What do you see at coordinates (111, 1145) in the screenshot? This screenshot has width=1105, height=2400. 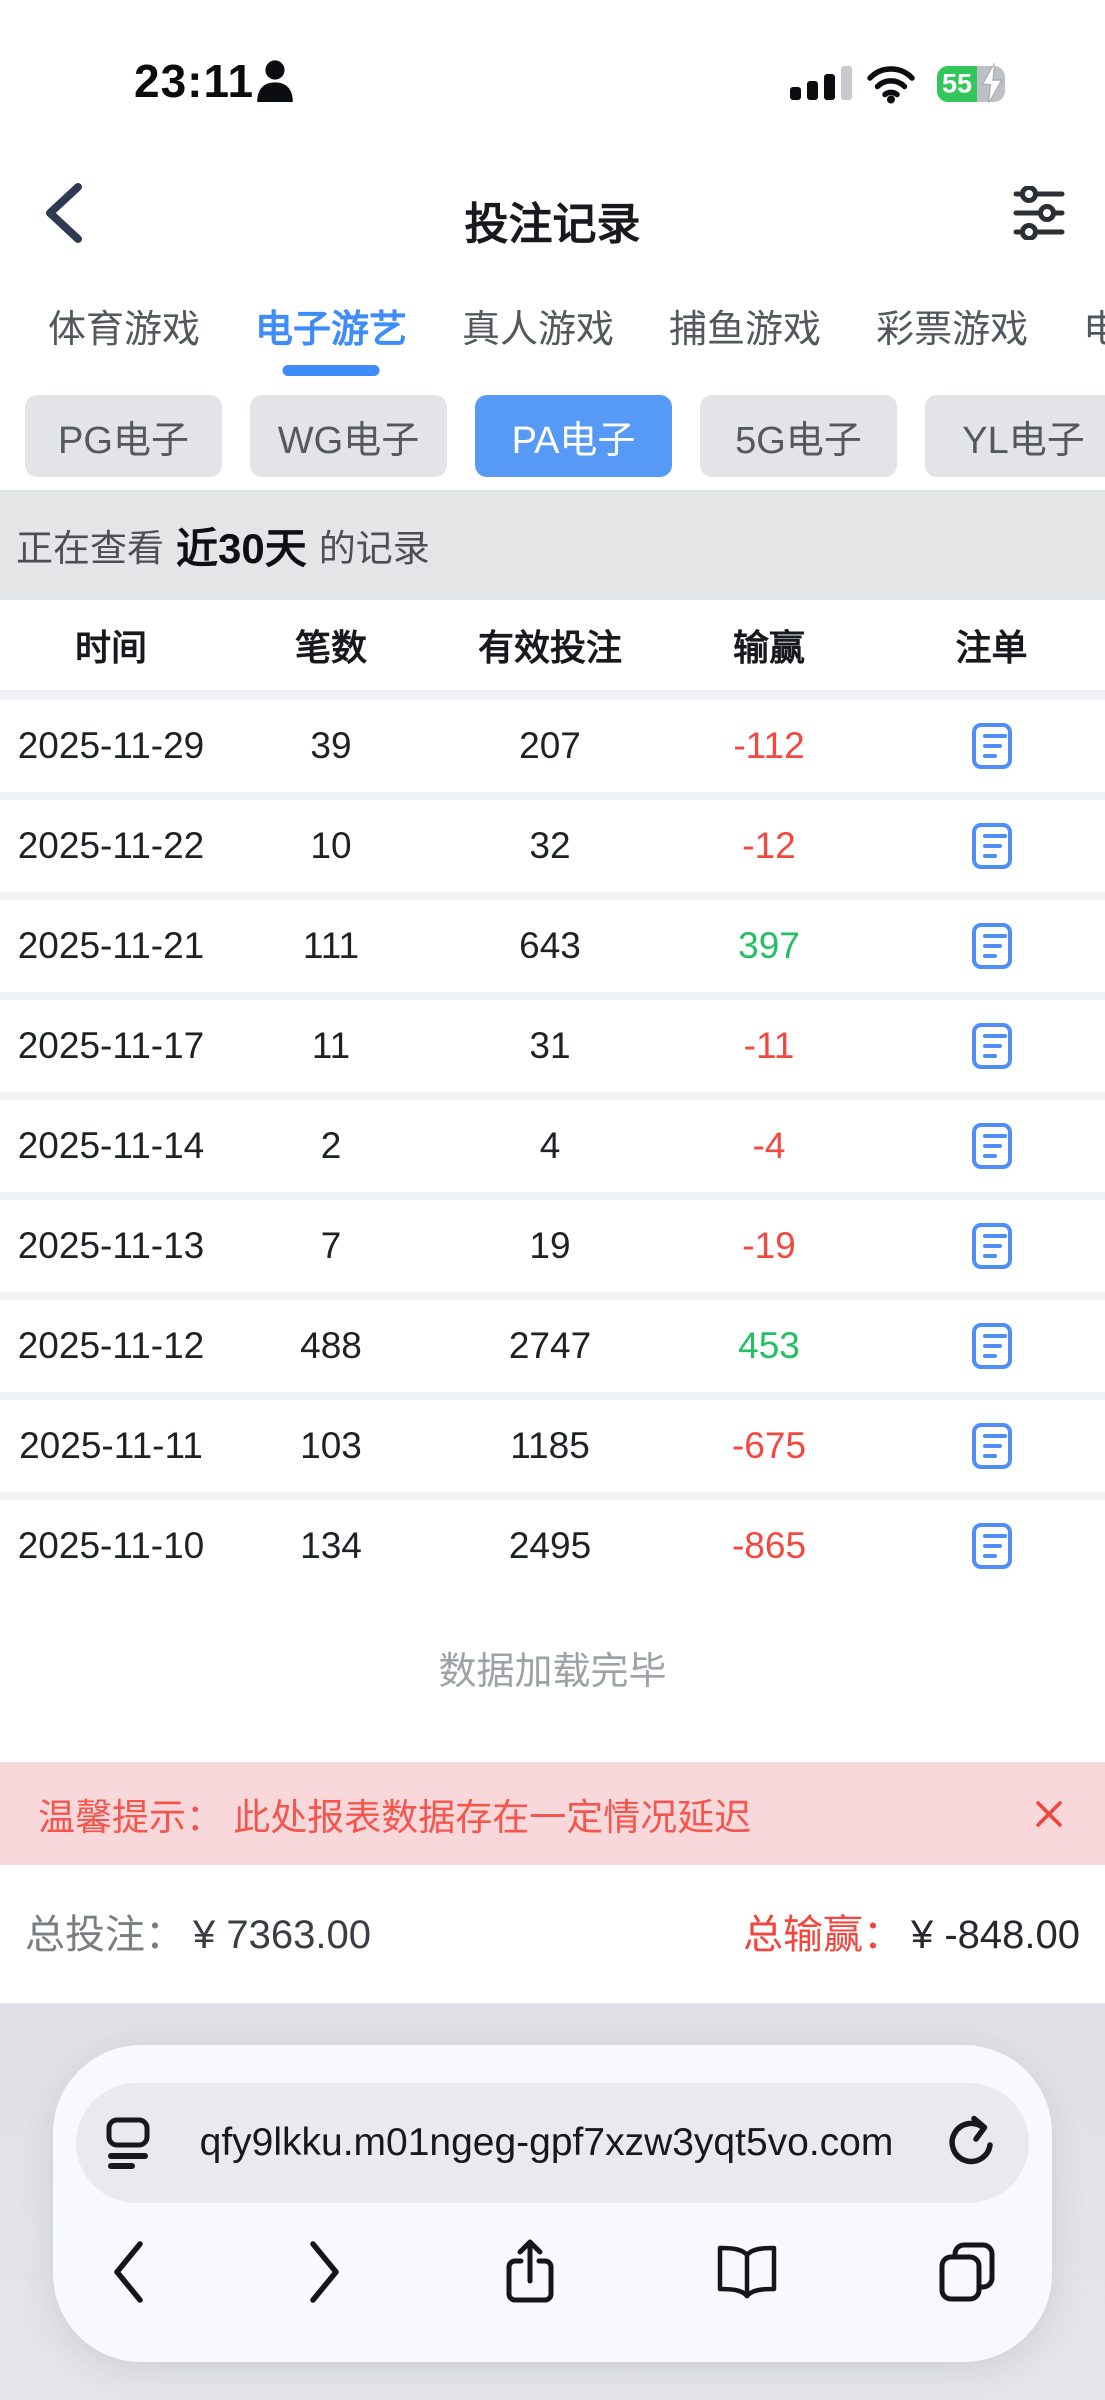 I see `cell-date: 2025-11-14` at bounding box center [111, 1145].